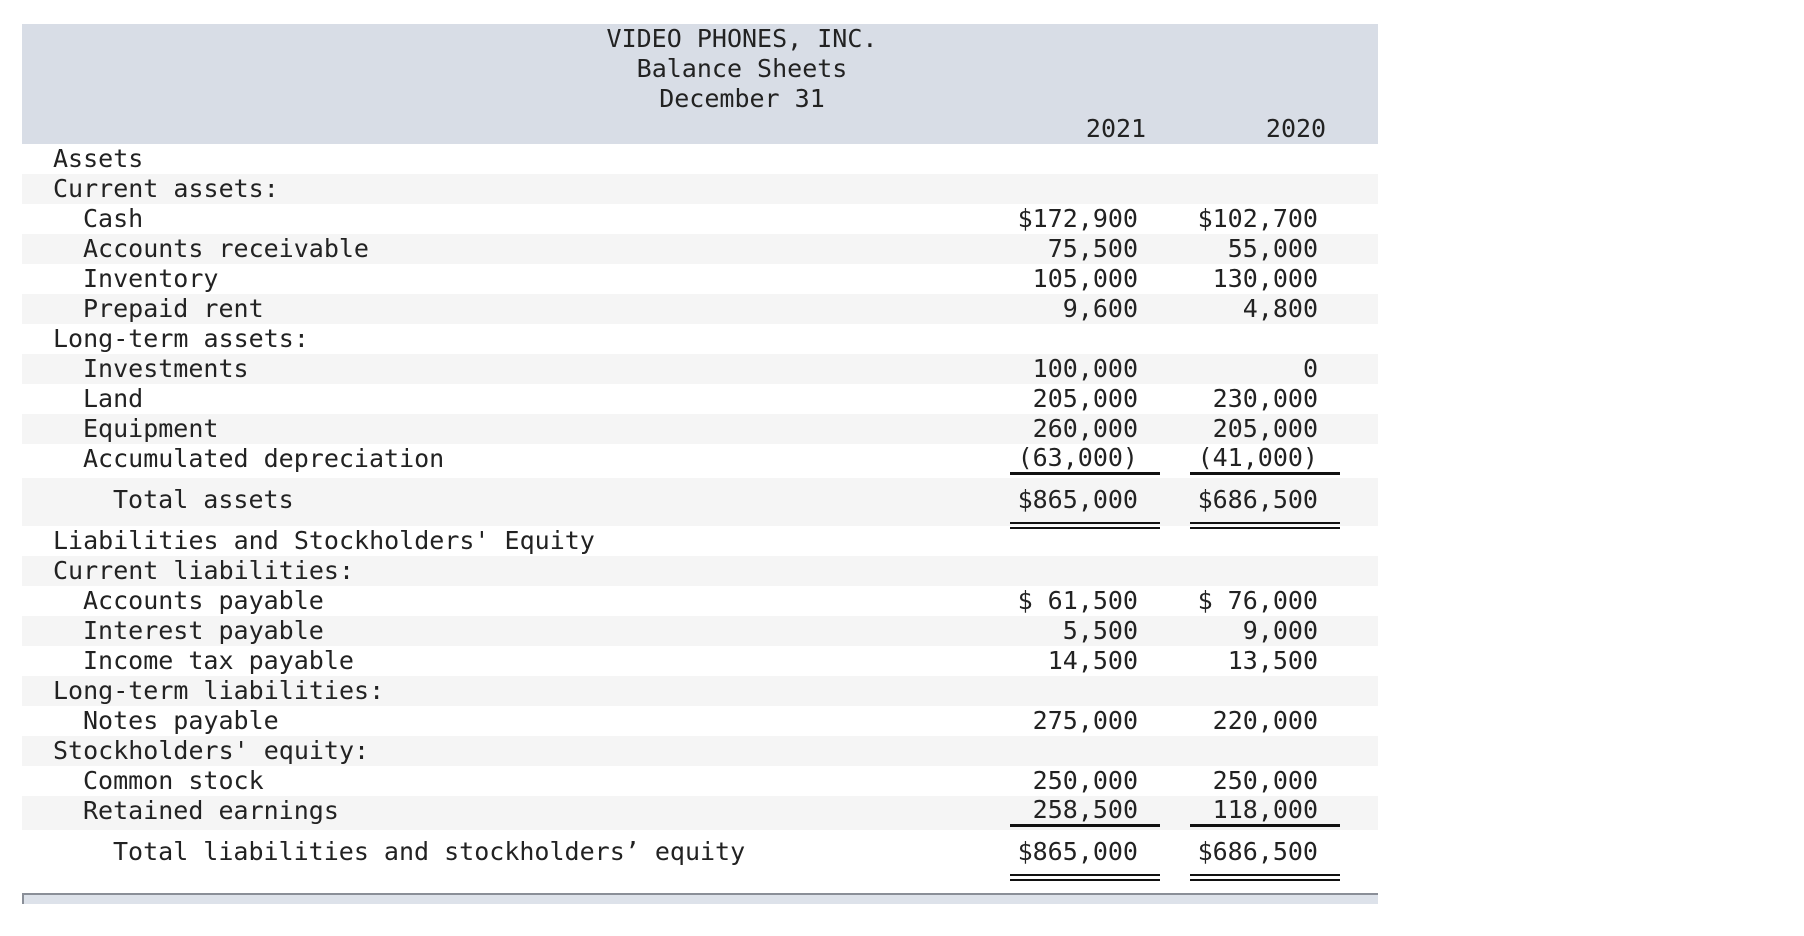 This screenshot has width=1804, height=936. Describe the element at coordinates (1265, 278) in the screenshot. I see `value-2020: 130,000` at that location.